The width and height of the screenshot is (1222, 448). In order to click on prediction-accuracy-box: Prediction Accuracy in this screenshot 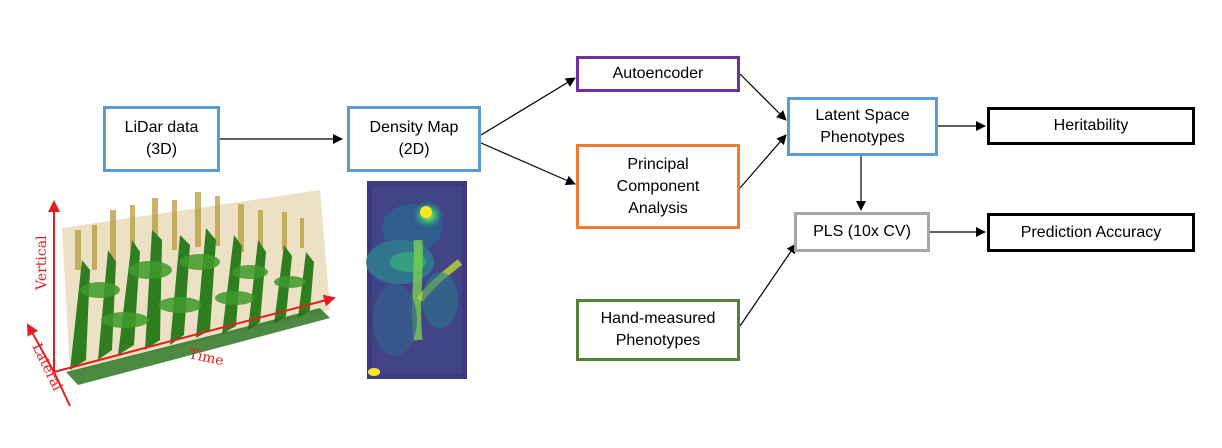, I will do `click(1091, 232)`.